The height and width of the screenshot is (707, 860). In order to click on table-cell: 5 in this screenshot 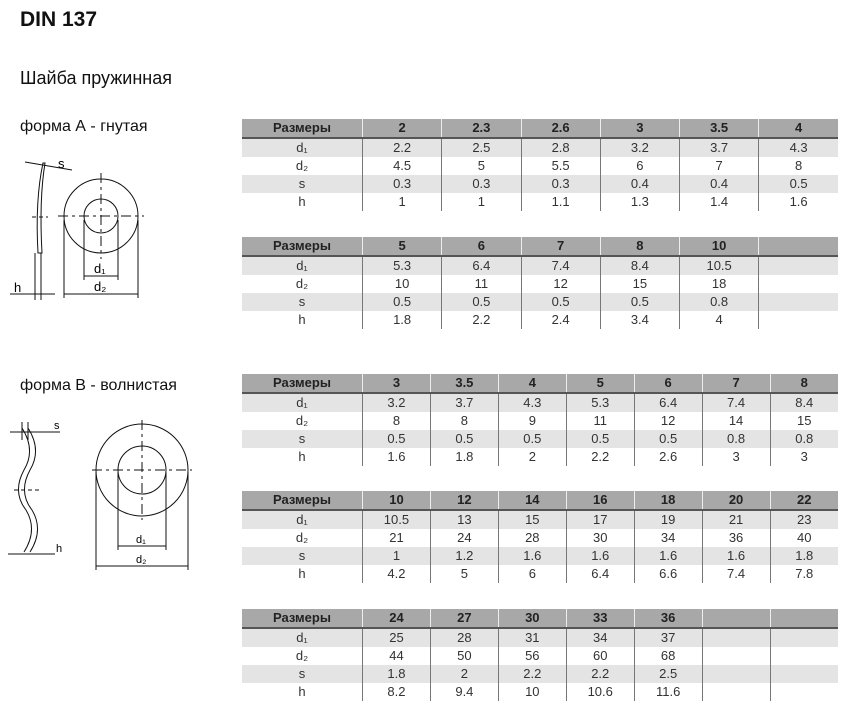, I will do `click(464, 574)`.